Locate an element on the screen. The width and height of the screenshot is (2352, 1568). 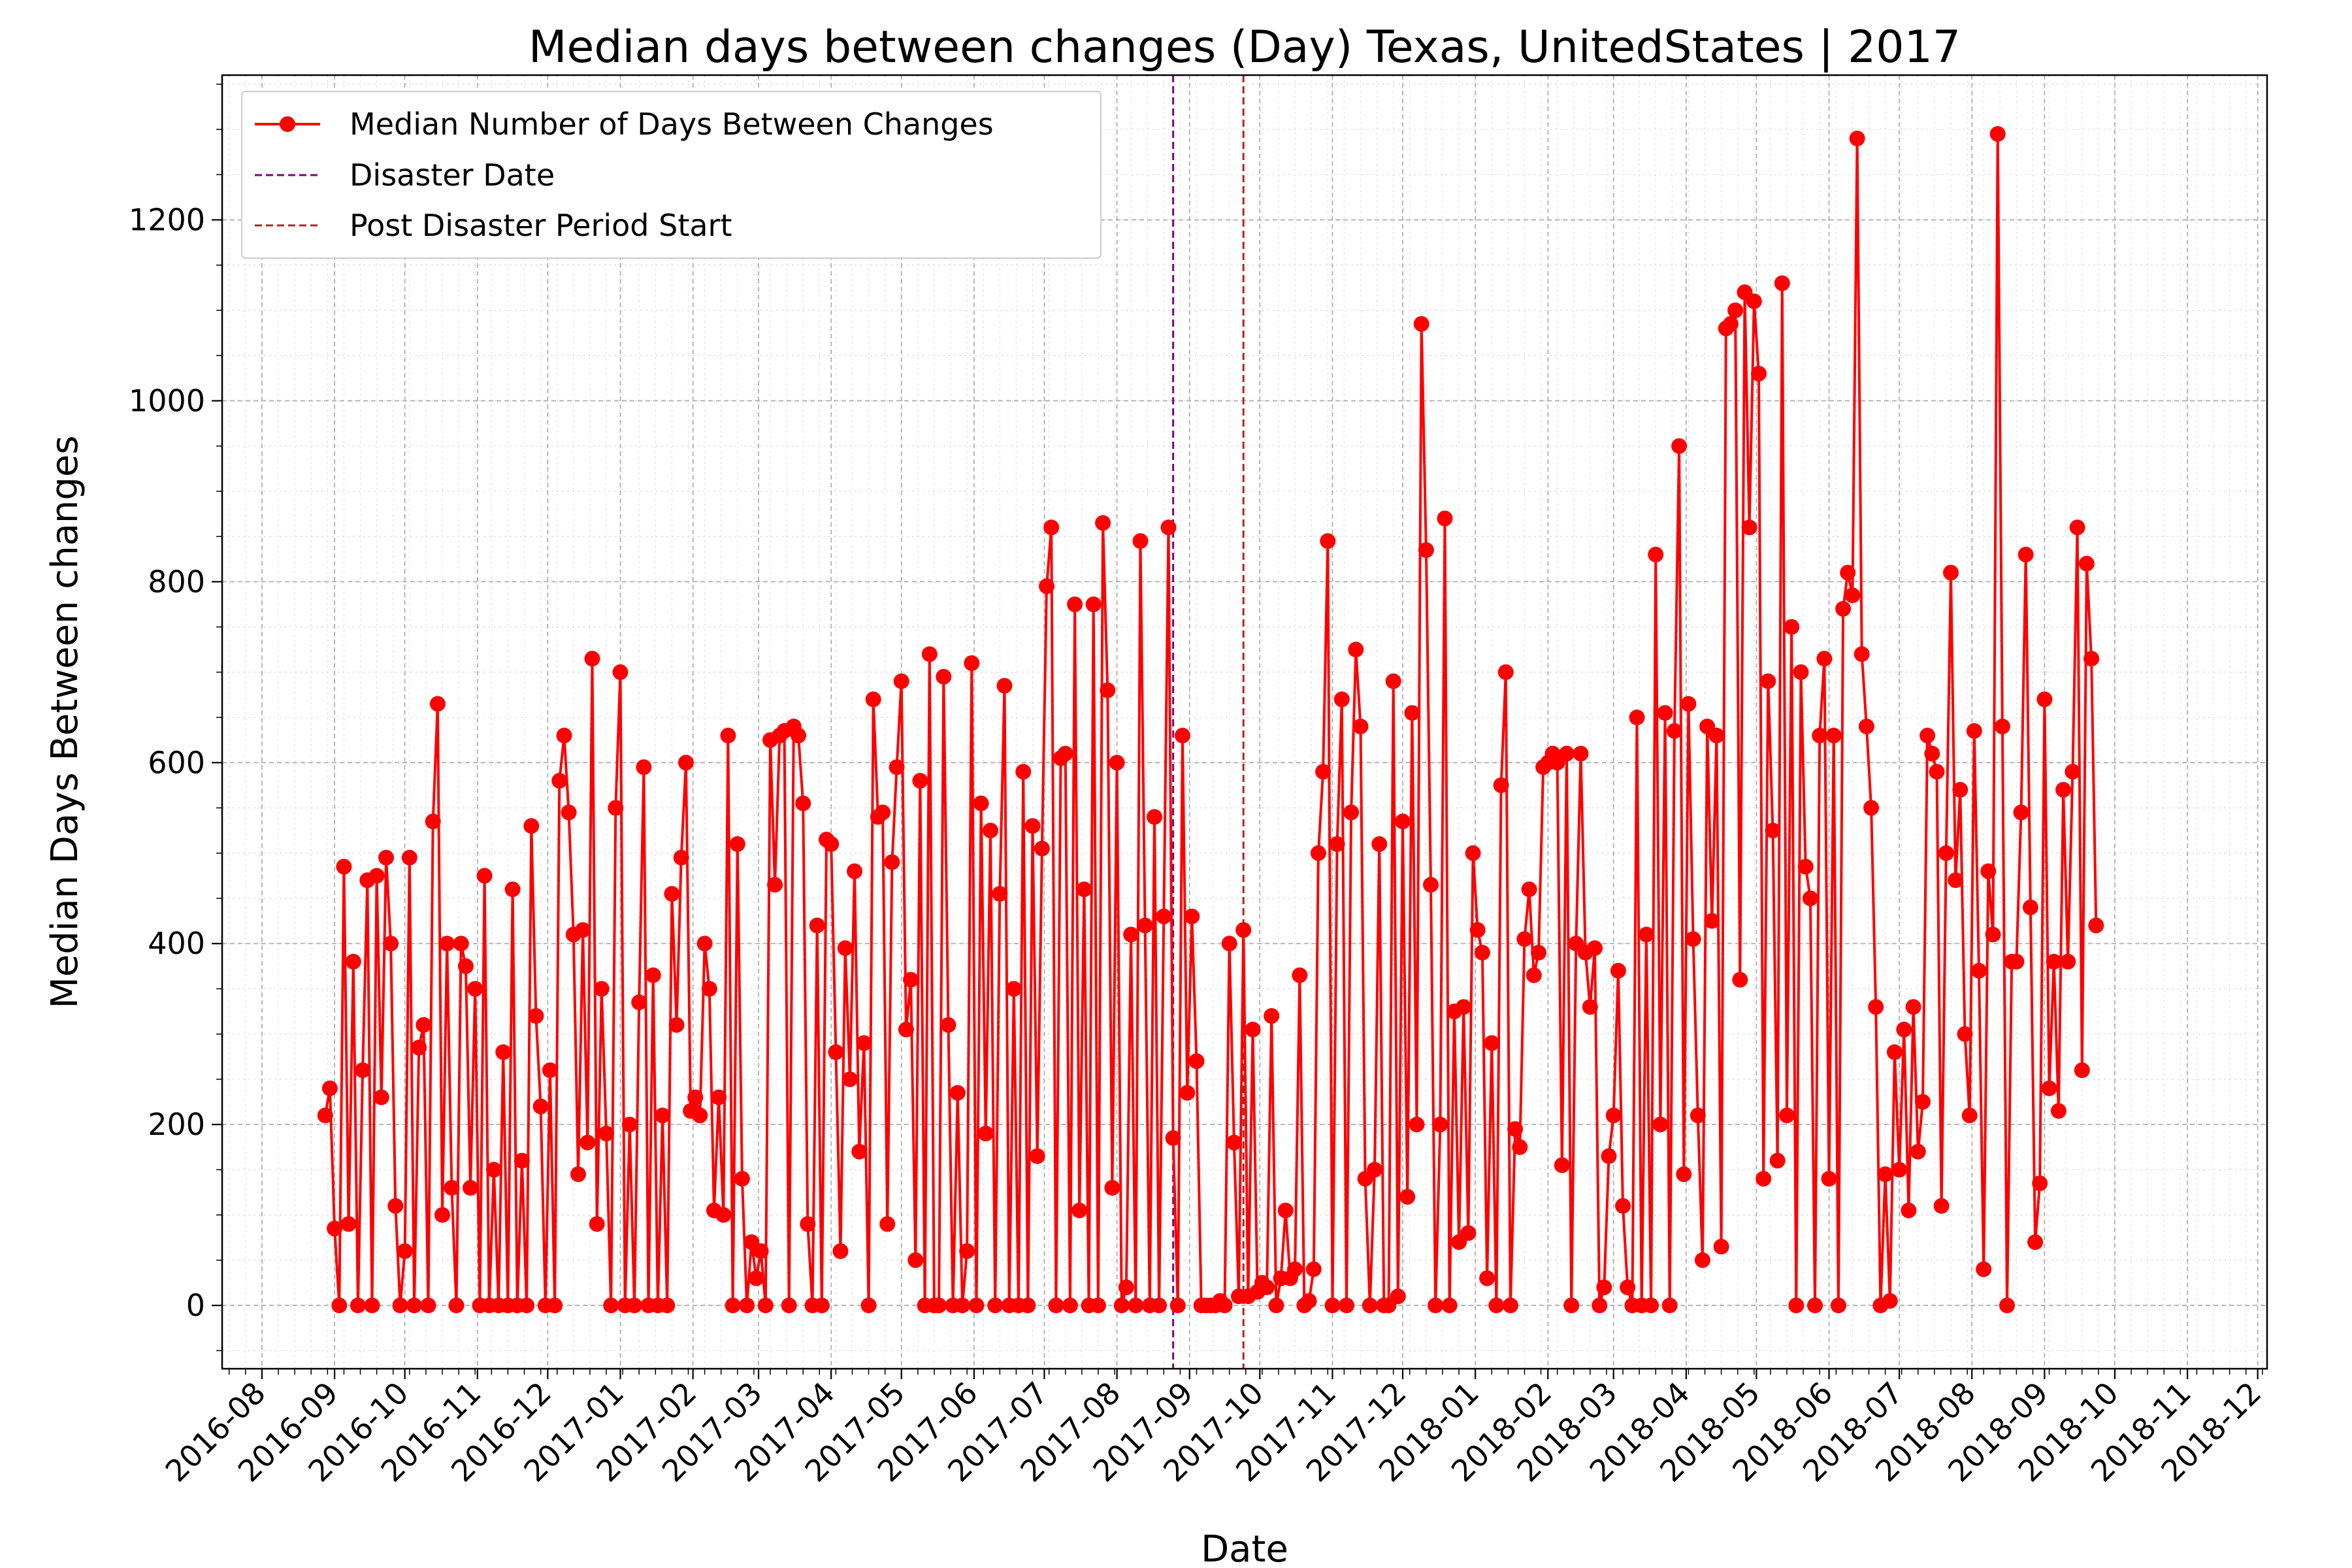
y-tick-label: 400 is located at coordinates (176, 943).